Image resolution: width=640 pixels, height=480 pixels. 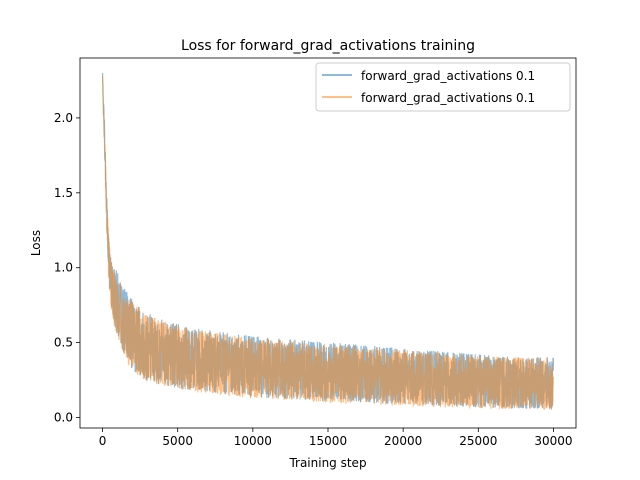 What do you see at coordinates (403, 441) in the screenshot?
I see `x-tick-label: 20000` at bounding box center [403, 441].